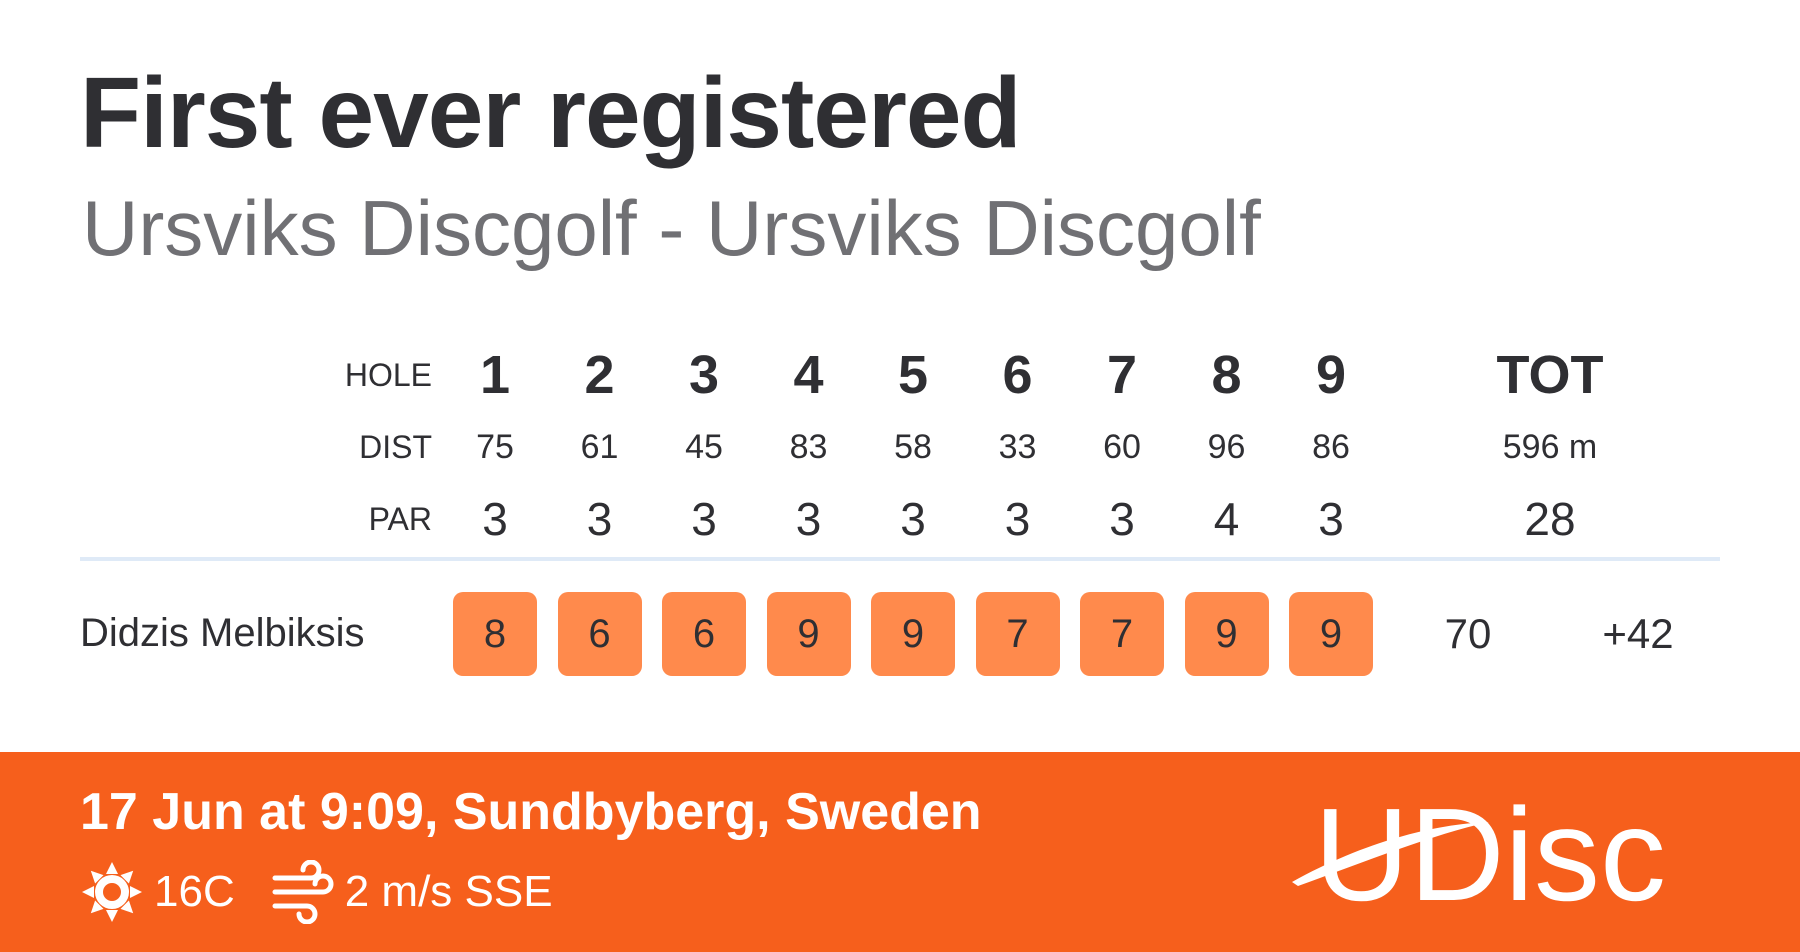 This screenshot has height=952, width=1800. Describe the element at coordinates (599, 519) in the screenshot. I see `hole-par-2: 3` at that location.